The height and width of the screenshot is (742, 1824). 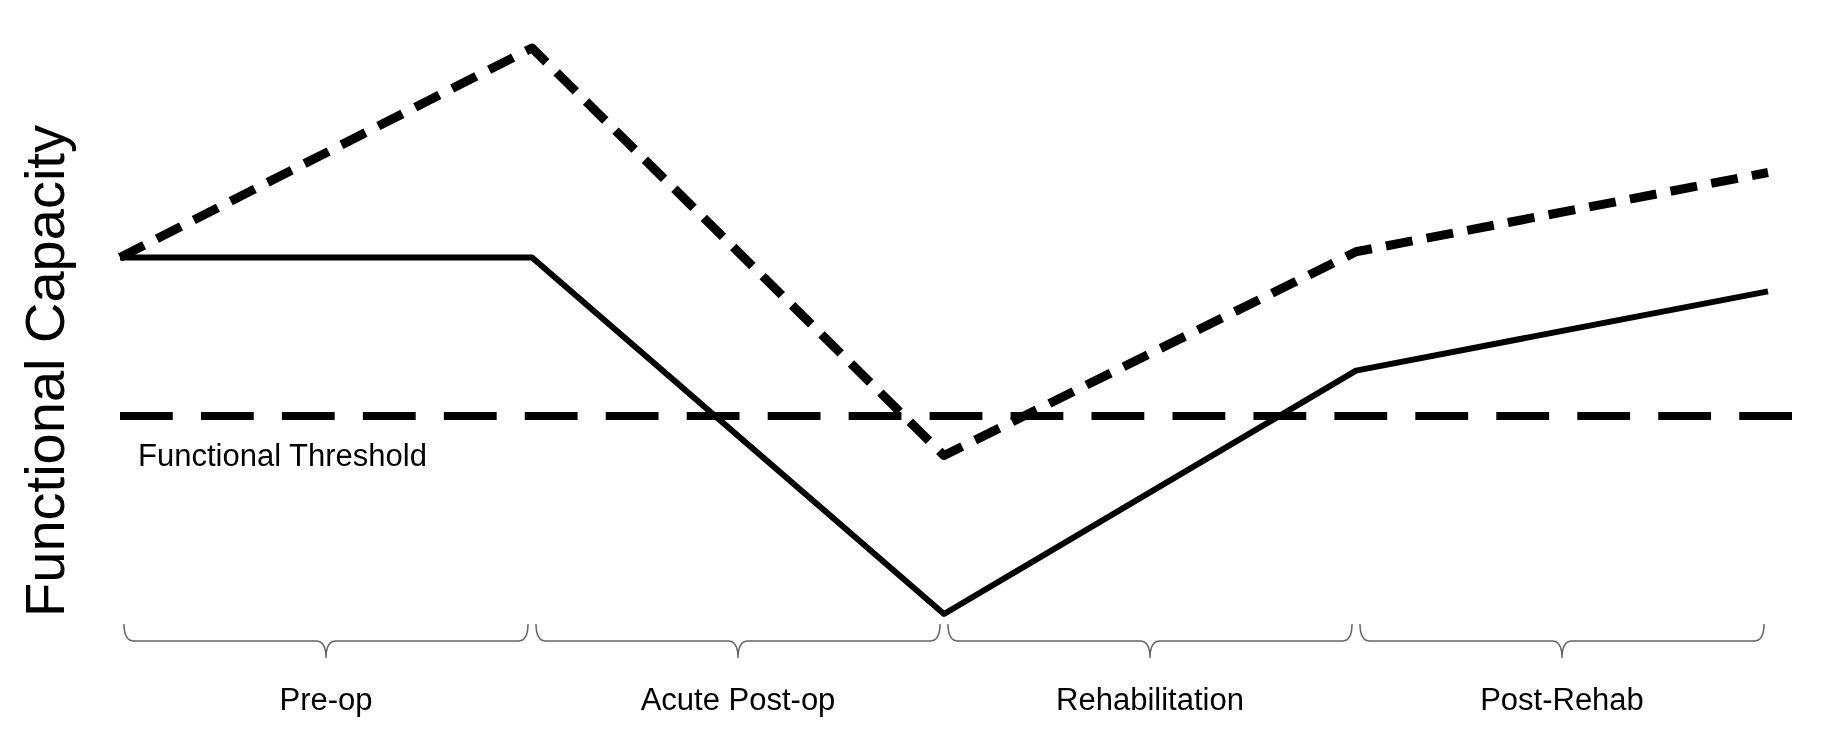 I want to click on ref-line-label: Functional Threshold, so click(x=282, y=455).